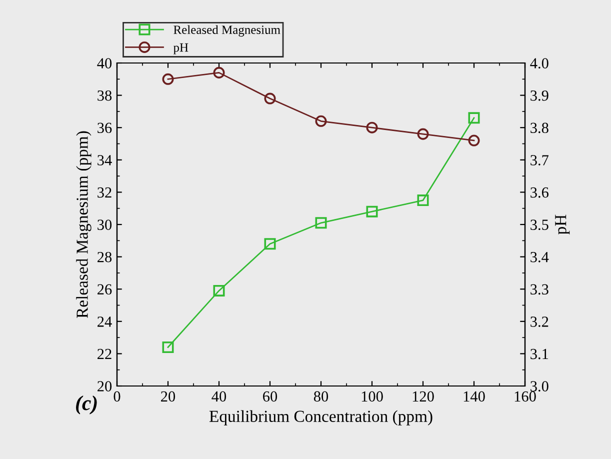 This screenshot has width=611, height=459. I want to click on y-tick-label: 36, so click(105, 128).